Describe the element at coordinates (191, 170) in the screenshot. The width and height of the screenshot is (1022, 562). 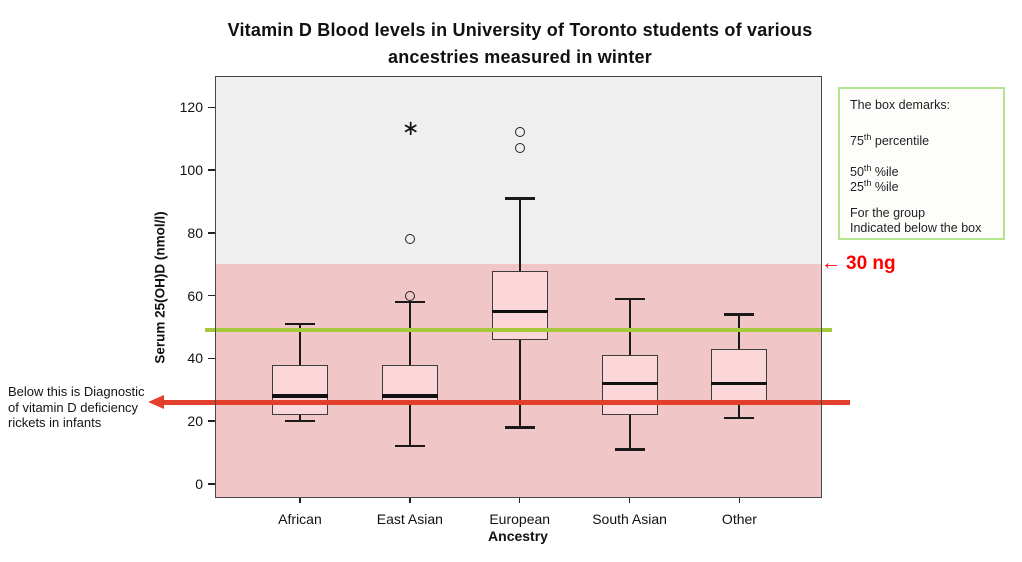
I see `y-tick-label: 100` at that location.